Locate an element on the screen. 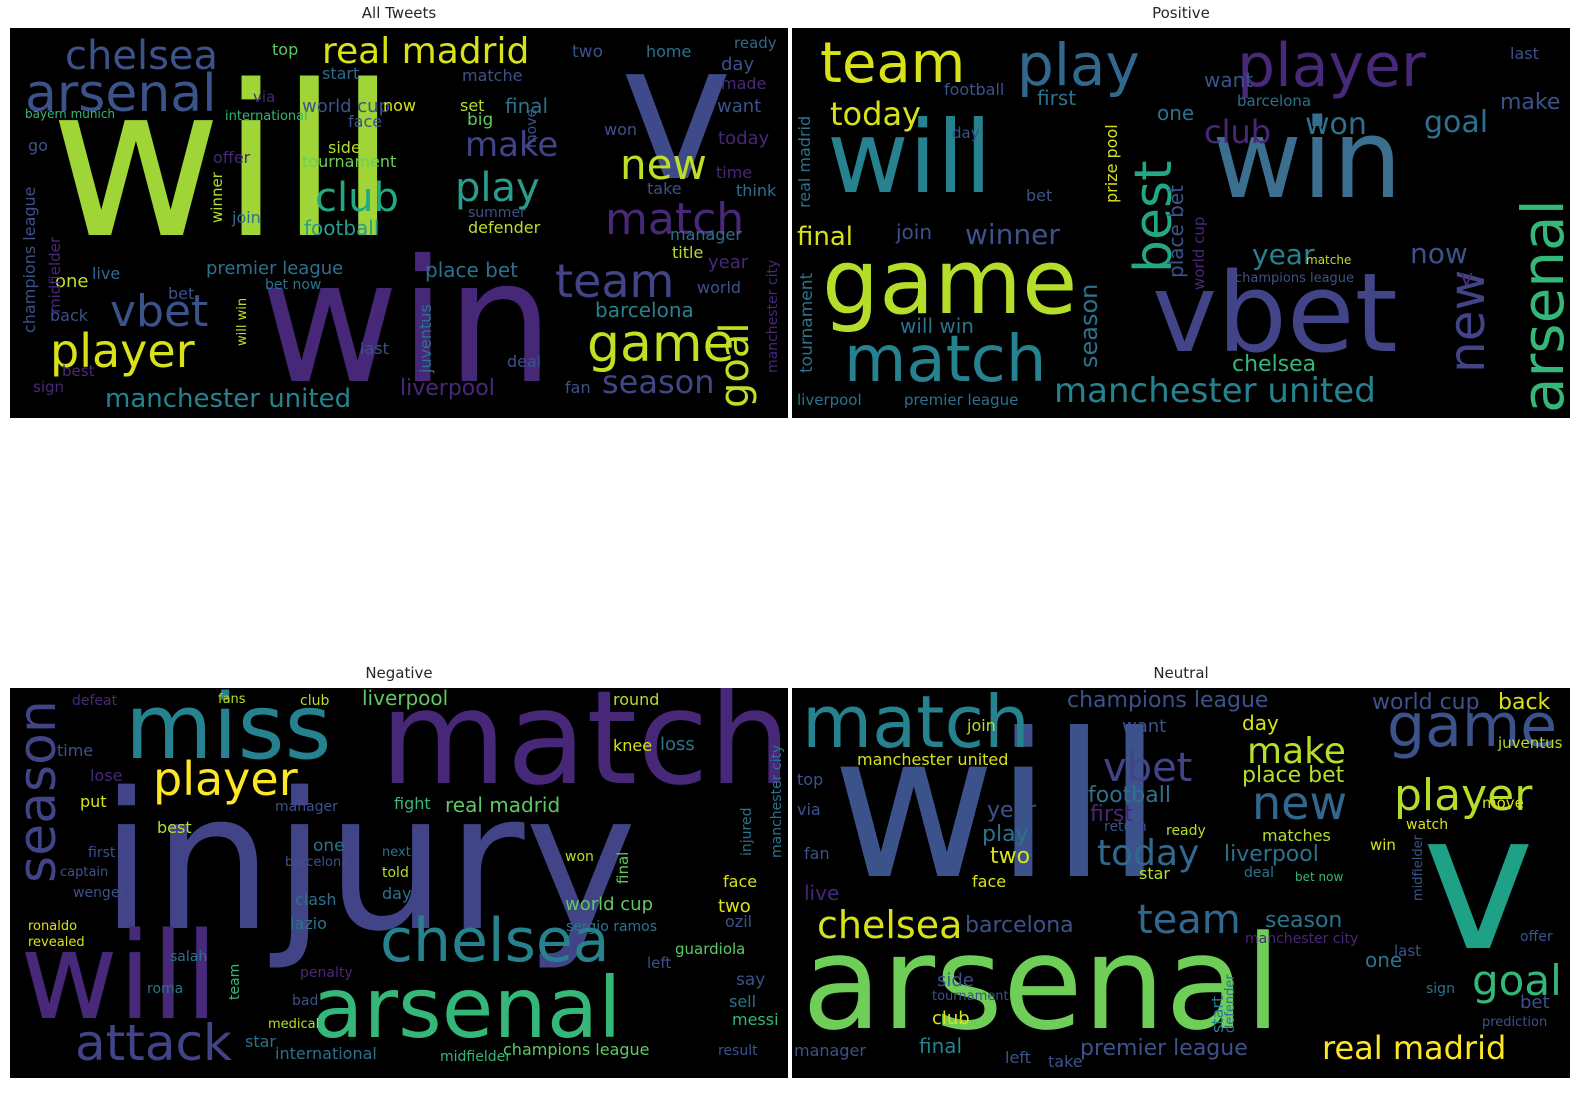 The image size is (1589, 1098). cloud-word: matches is located at coordinates (1296, 835).